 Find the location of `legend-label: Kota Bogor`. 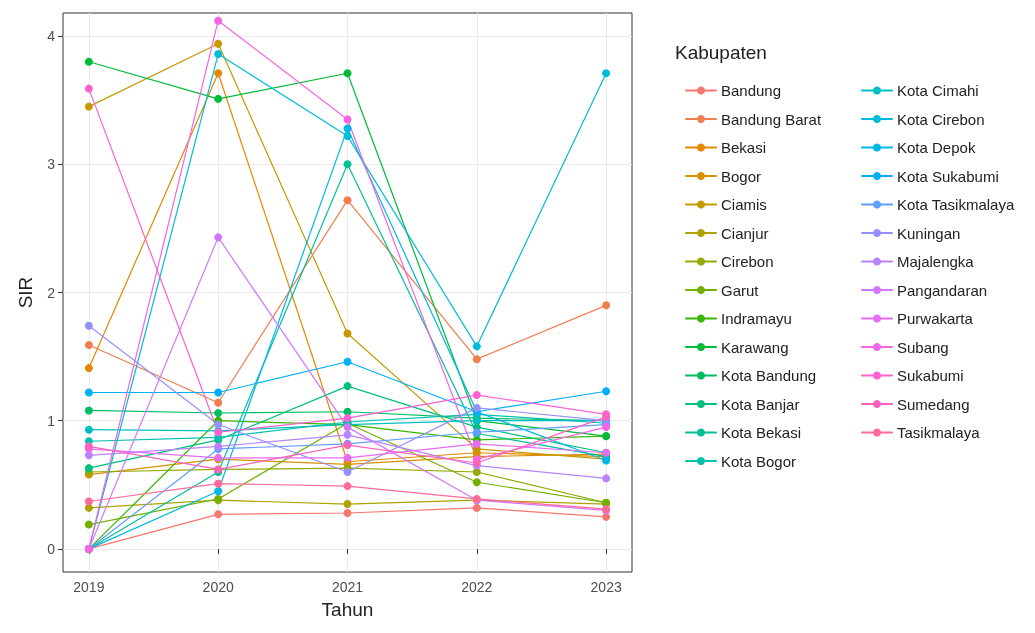

legend-label: Kota Bogor is located at coordinates (759, 461).